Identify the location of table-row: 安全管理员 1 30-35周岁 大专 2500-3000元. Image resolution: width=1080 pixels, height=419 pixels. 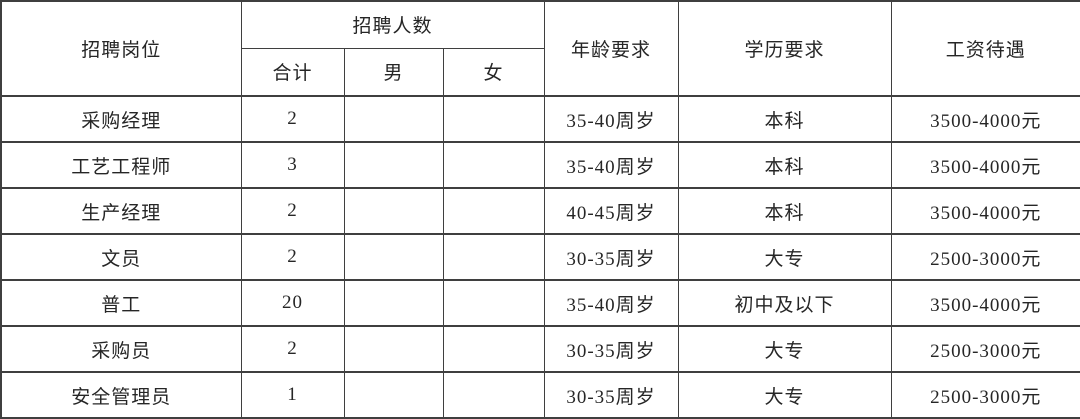
(540, 395).